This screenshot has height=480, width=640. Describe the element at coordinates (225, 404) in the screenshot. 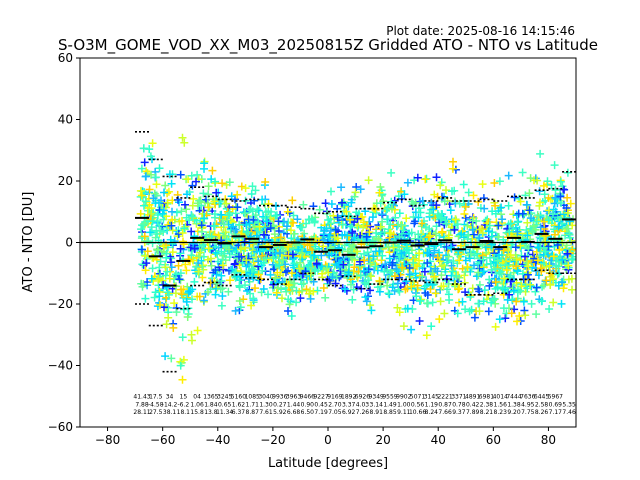

I see `bin-stat-label: 0.65` at that location.